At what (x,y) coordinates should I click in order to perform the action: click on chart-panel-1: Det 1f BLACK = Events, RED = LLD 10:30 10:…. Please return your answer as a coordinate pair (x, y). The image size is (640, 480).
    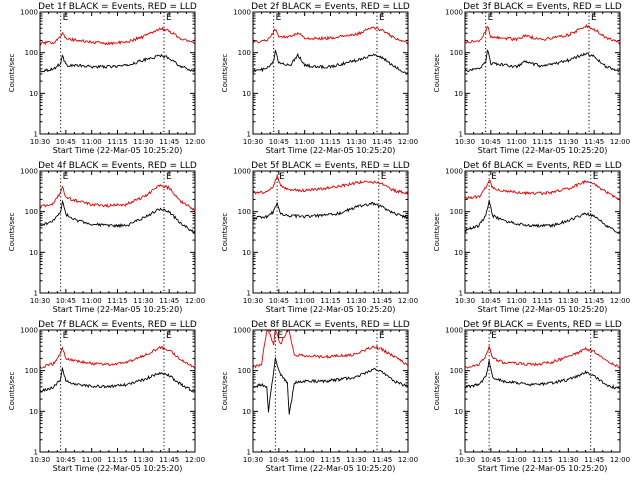
    Looking at the image, I should click on (106, 78).